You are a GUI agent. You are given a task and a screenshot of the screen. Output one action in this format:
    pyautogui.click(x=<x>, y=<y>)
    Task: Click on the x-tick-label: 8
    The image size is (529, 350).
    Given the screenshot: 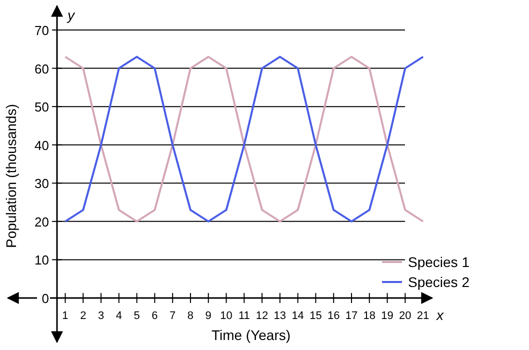 What is the action you would take?
    pyautogui.click(x=190, y=316)
    